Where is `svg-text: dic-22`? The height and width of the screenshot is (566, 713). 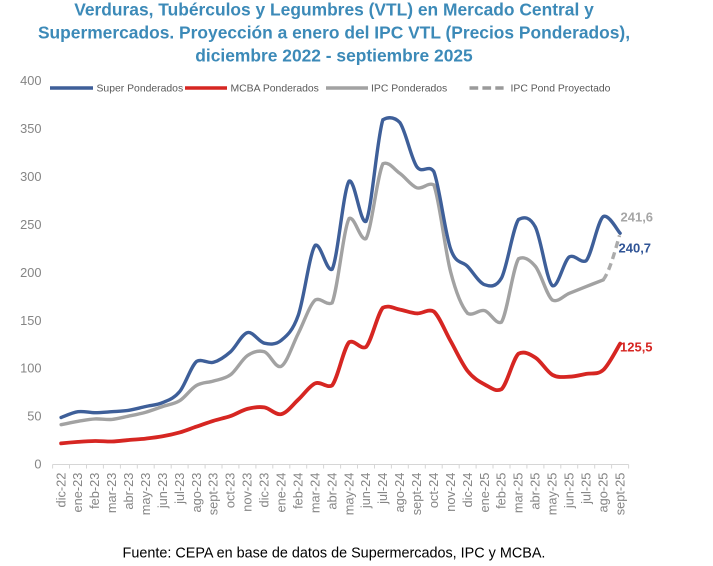 svg-text: dic-22 is located at coordinates (60, 490).